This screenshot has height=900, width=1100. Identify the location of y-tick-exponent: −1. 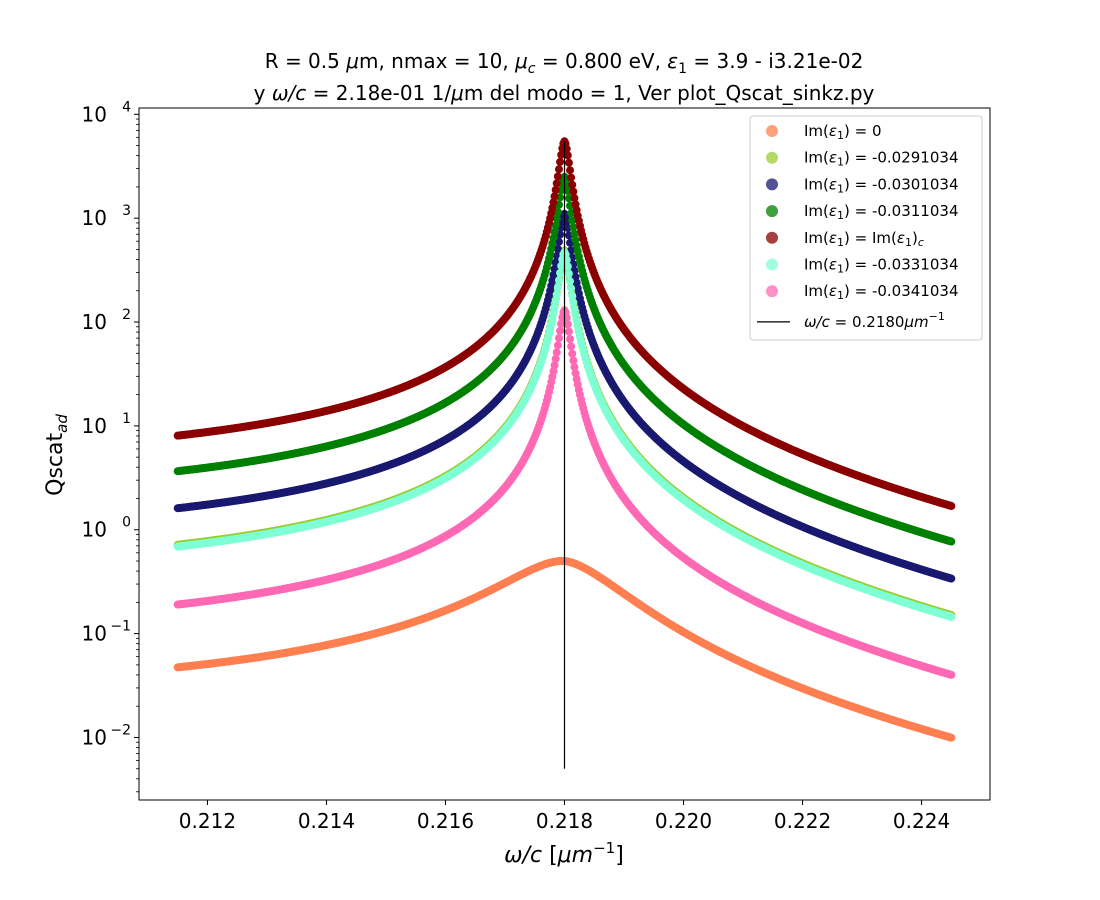
(120, 627).